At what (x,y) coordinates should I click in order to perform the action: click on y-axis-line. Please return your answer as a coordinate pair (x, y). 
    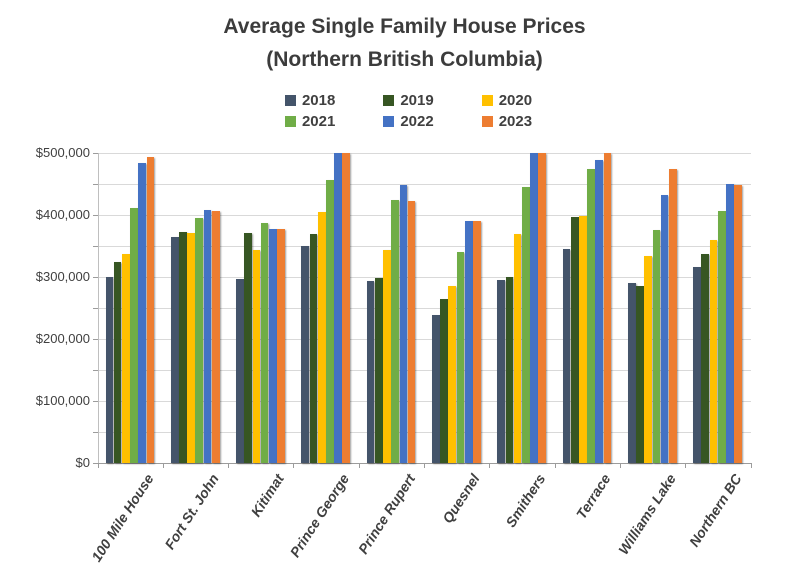
    Looking at the image, I should click on (98, 308).